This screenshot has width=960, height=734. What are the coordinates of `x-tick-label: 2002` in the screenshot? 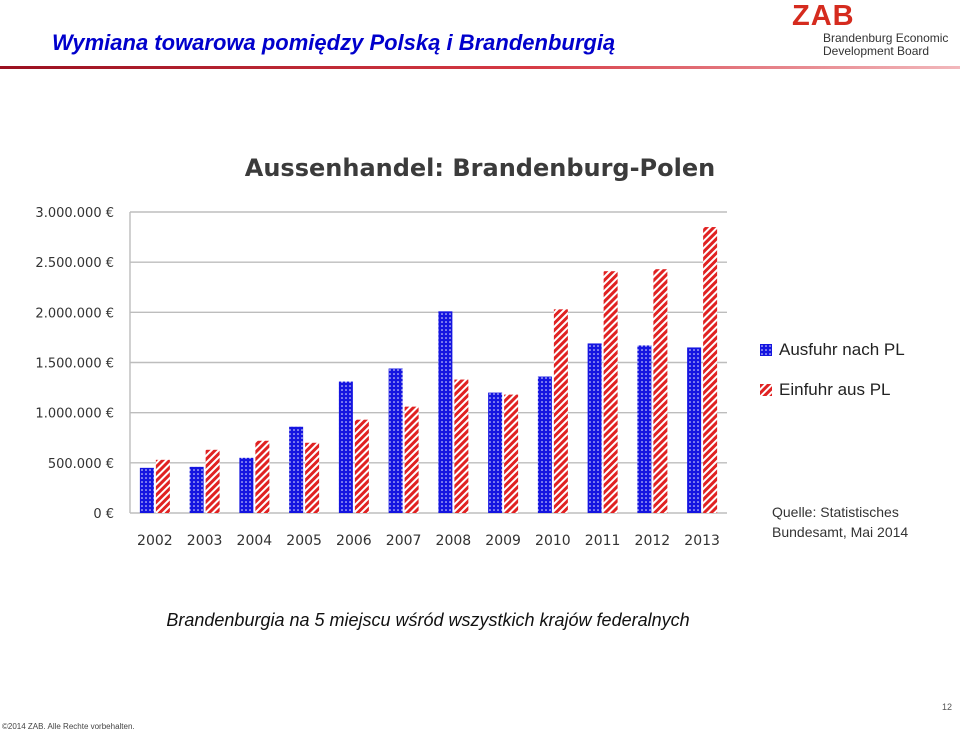 It's located at (155, 541).